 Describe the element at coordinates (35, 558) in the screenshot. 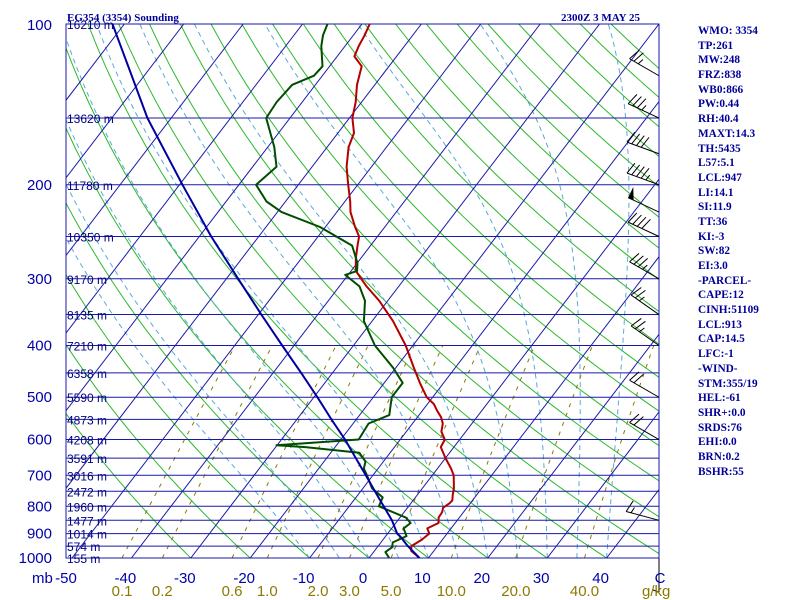

I see `pressure-tick-label: 1000` at that location.